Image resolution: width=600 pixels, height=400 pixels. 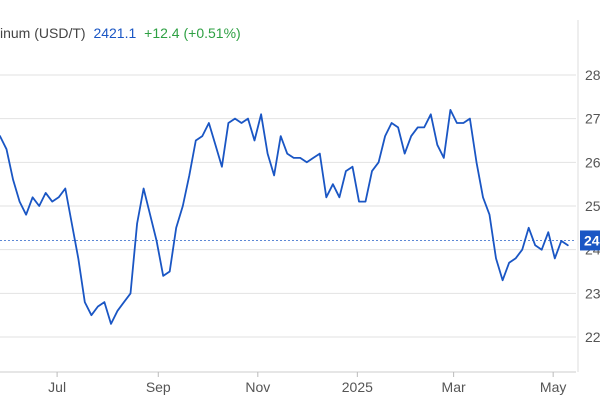 I want to click on x-tick-label: Sep, so click(x=158, y=387).